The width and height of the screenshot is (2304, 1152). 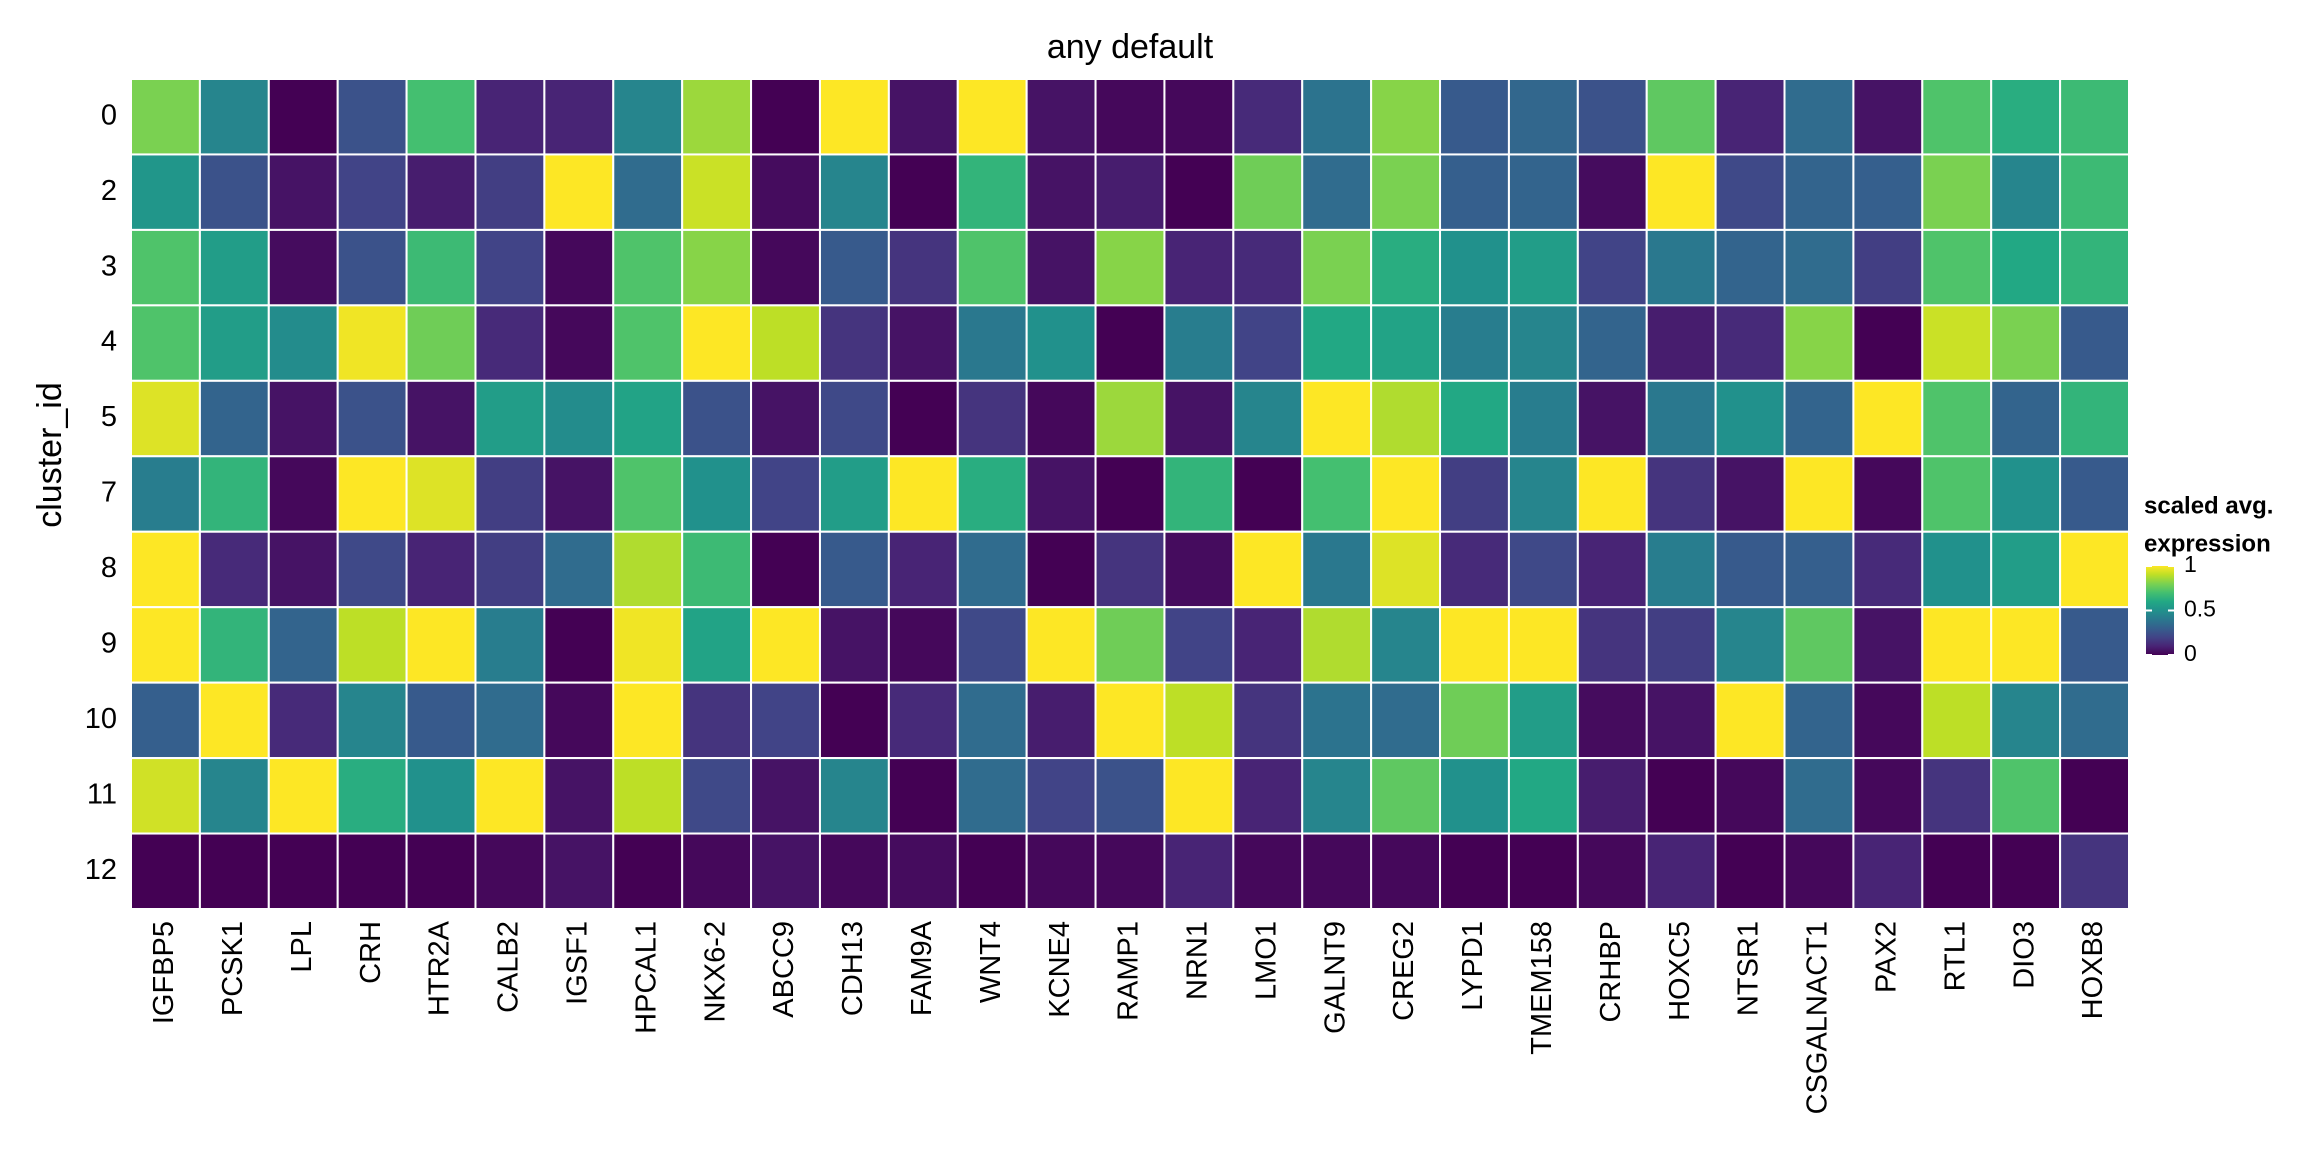 What do you see at coordinates (1266, 960) in the screenshot?
I see `x-tick-label: LMO1` at bounding box center [1266, 960].